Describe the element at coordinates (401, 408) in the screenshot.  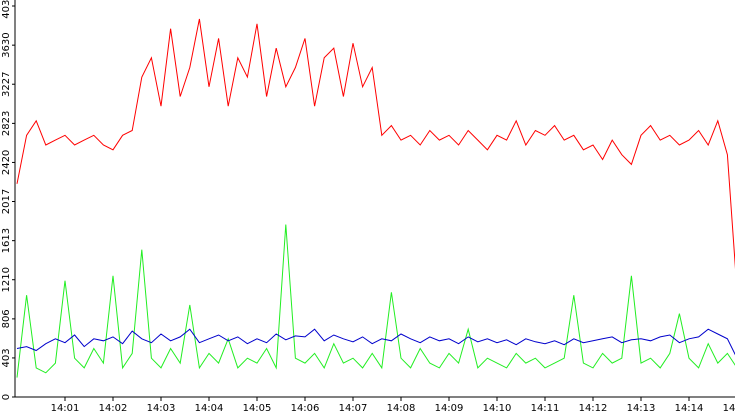
I see `x-tick-label: 14:08` at that location.